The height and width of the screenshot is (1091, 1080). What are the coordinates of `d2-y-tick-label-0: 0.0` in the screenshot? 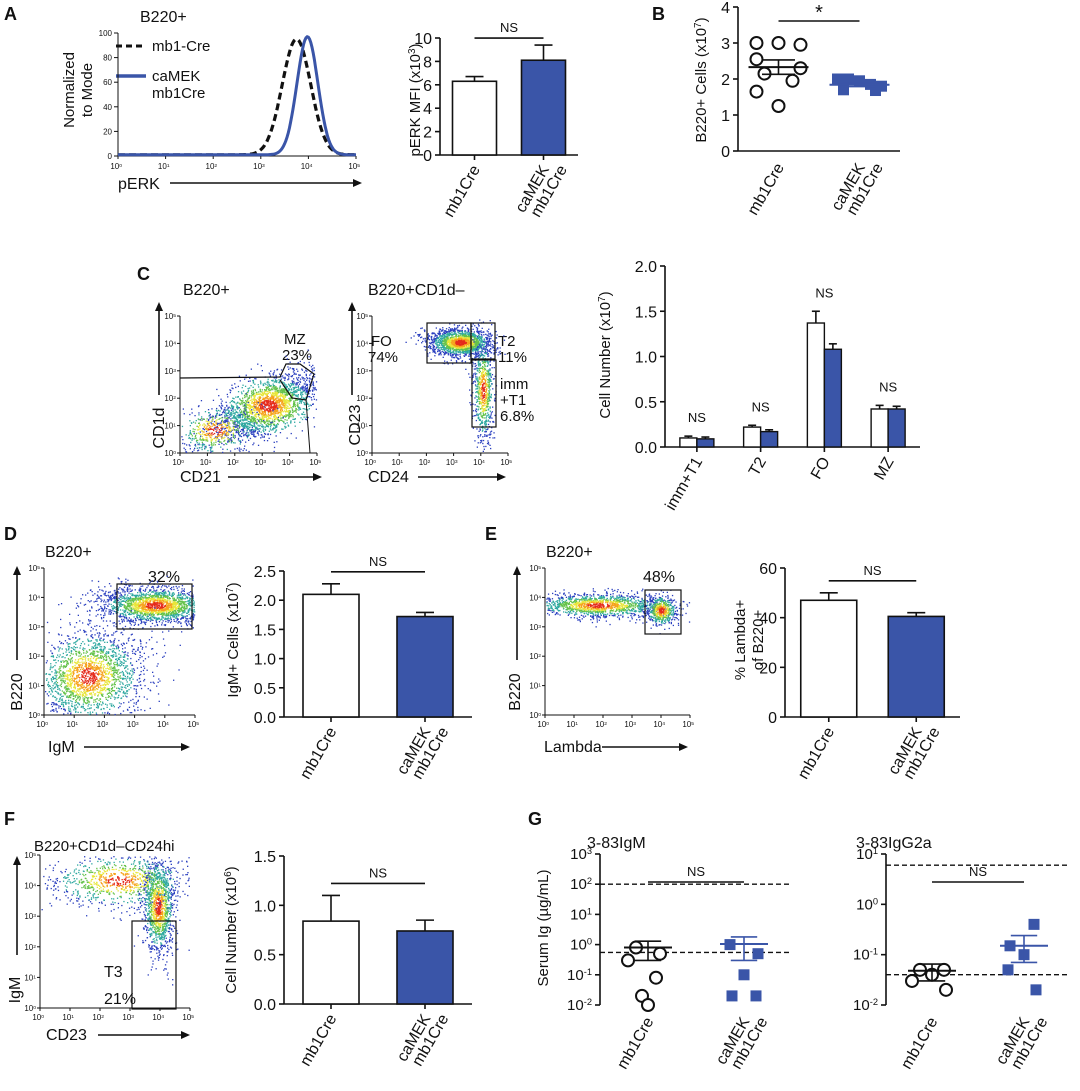 It's located at (265, 718).